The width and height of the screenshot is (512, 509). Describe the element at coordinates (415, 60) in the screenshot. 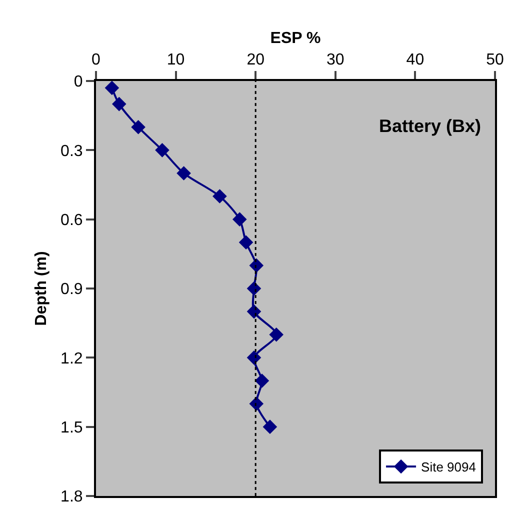

I see `x-tick-label: 40` at that location.